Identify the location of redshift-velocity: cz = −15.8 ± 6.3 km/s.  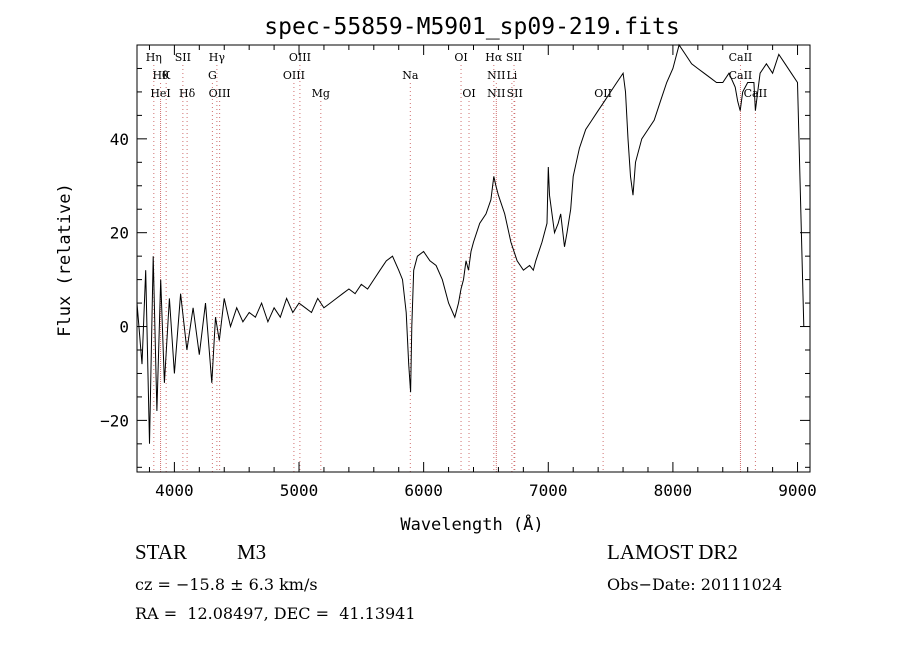
(226, 584).